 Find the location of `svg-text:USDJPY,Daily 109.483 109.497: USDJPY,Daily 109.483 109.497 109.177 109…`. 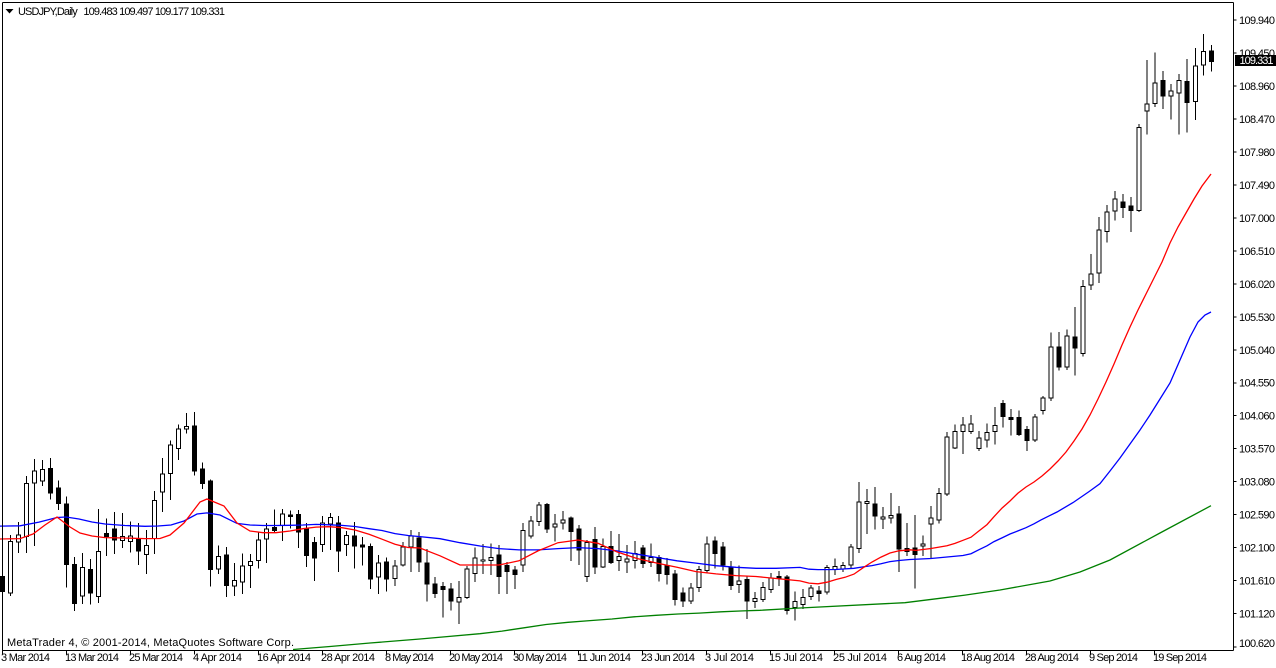

svg-text:USDJPY,Daily 109.483 109.497: USDJPY,Daily 109.483 109.497 109.177 109… is located at coordinates (121, 12).